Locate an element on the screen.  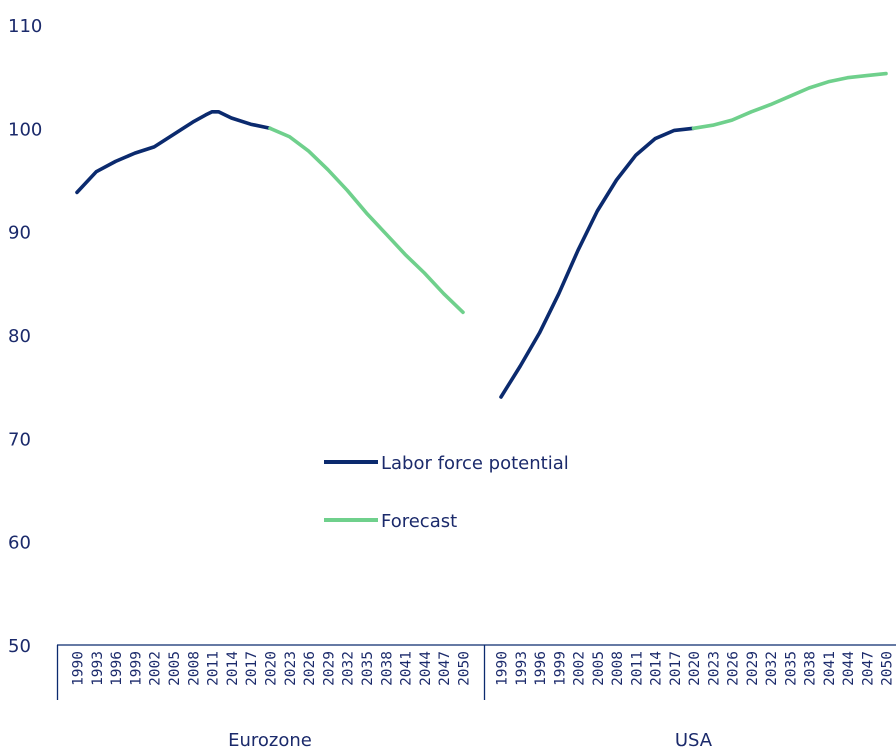
y-axis-ticks: 50 60 70 80 90 100 110 is located at coordinates (25, 336).